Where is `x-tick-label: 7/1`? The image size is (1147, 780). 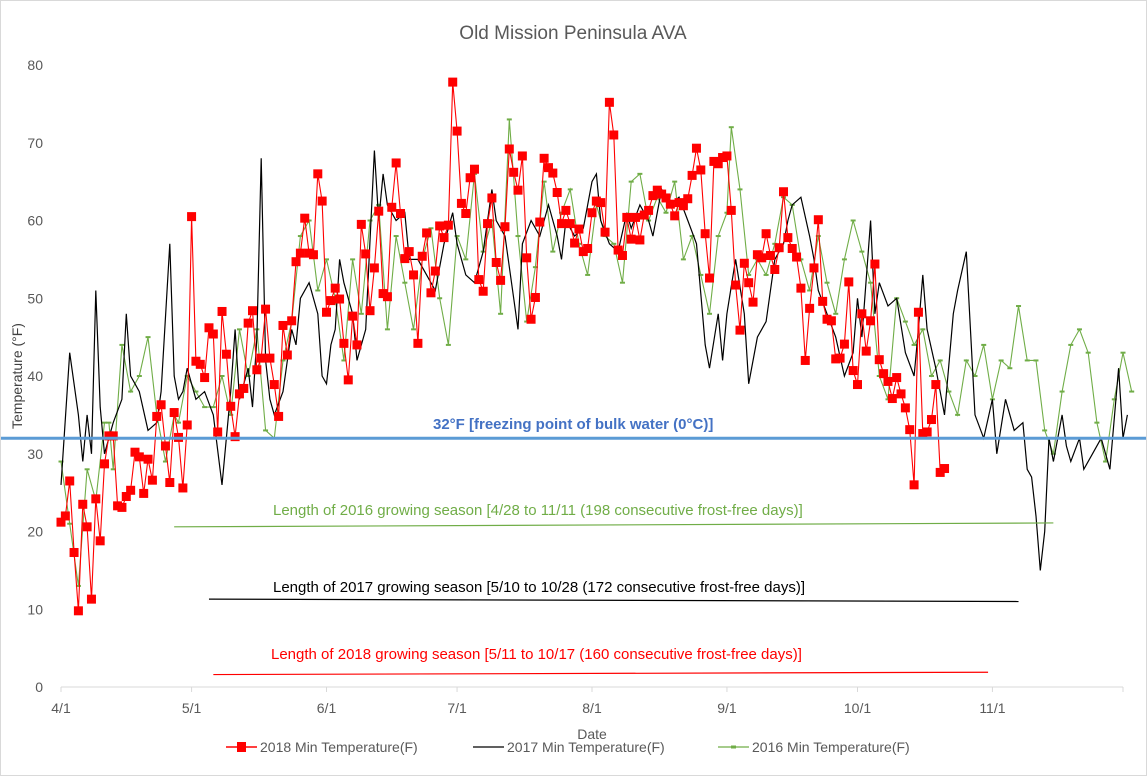
x-tick-label: 7/1 is located at coordinates (457, 708).